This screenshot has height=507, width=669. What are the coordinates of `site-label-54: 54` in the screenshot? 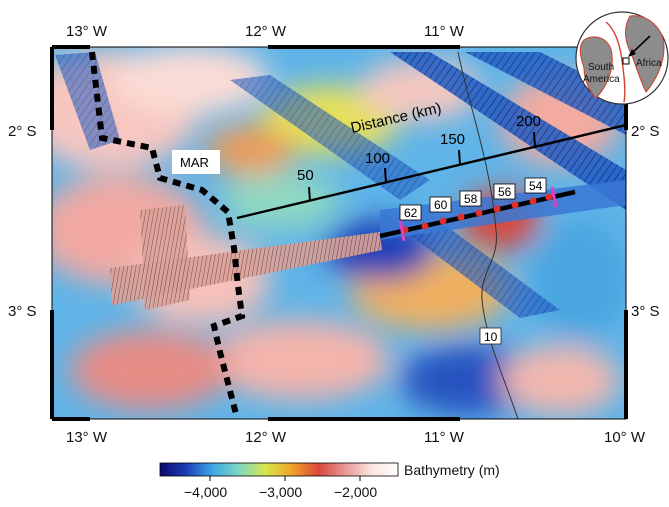 It's located at (535, 185).